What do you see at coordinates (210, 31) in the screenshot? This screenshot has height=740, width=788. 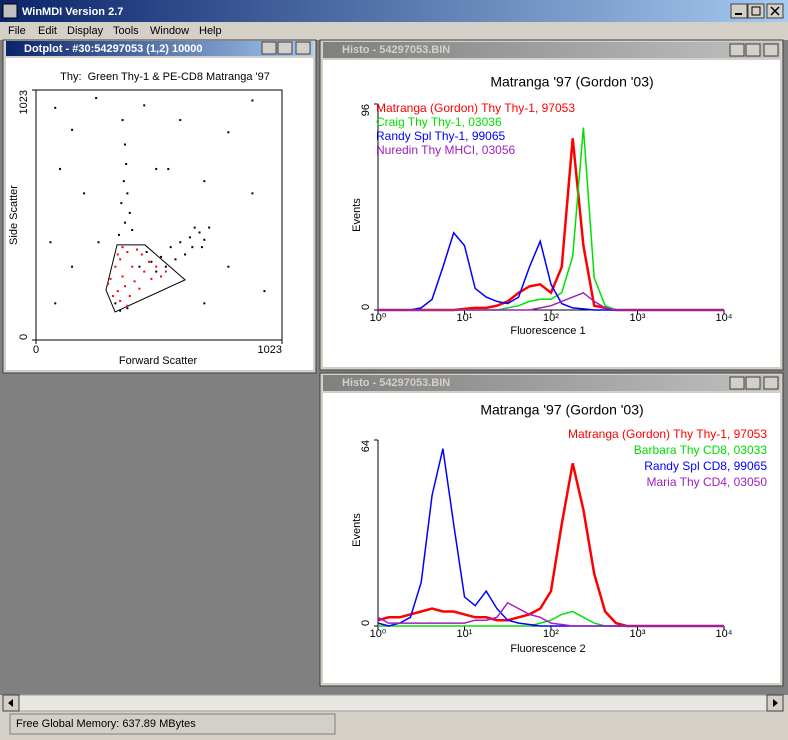 I see `menu-item: Help` at bounding box center [210, 31].